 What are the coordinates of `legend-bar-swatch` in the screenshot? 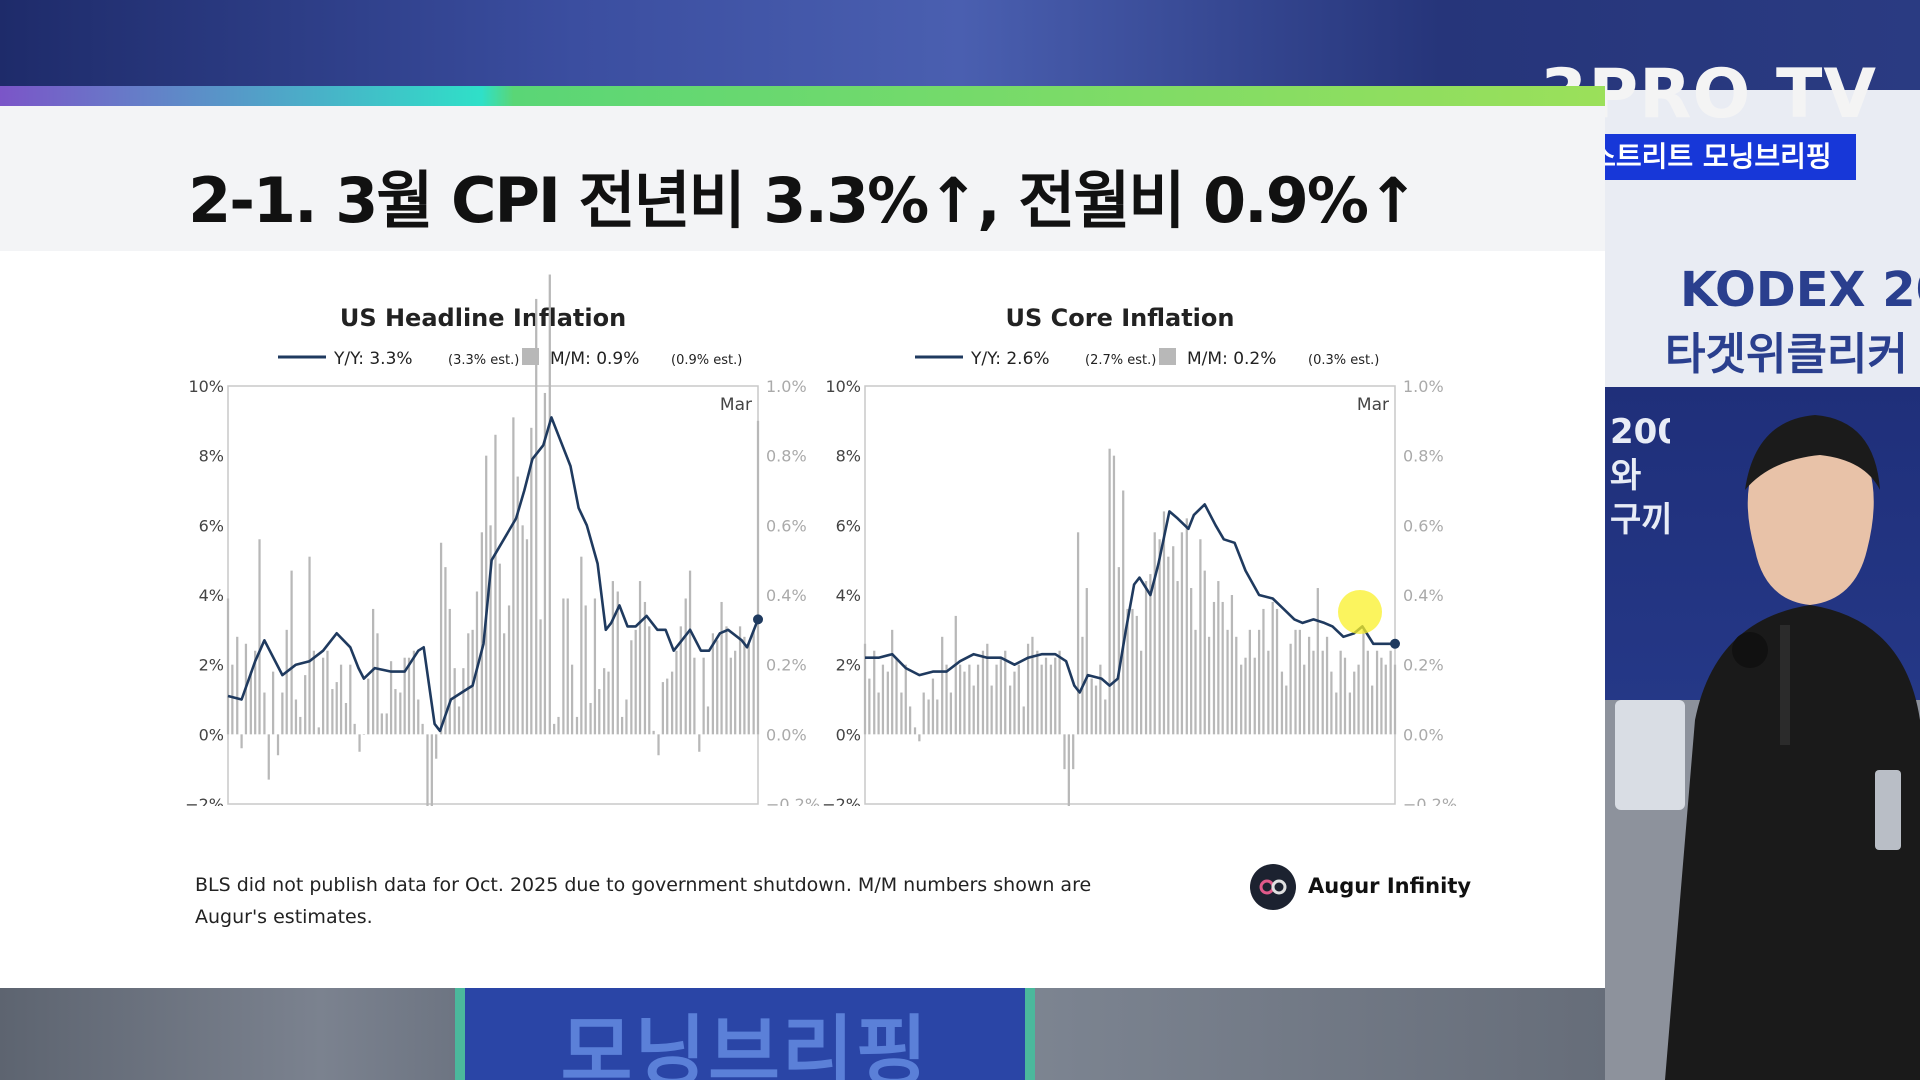 It's located at (1167, 356).